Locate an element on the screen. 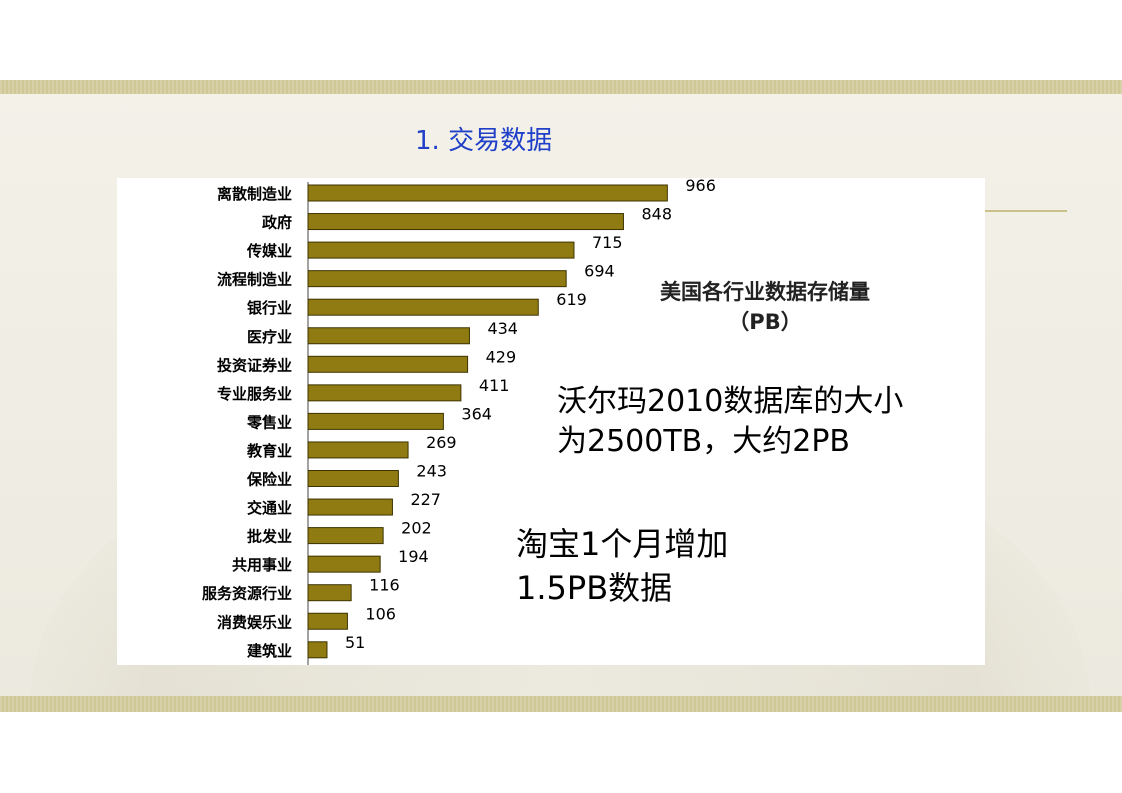  category-label: 建筑业 is located at coordinates (269, 651).